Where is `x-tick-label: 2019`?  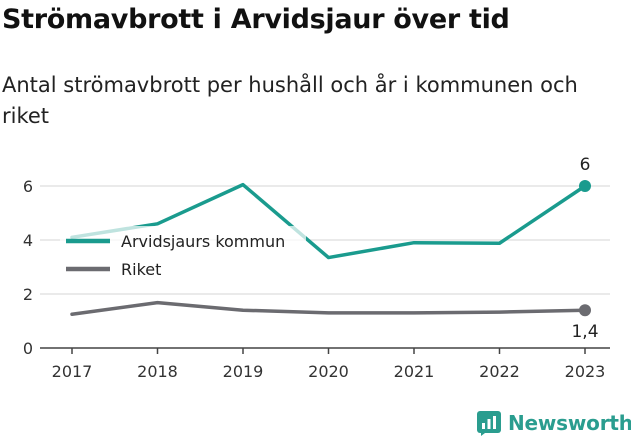 x-tick-label: 2019 is located at coordinates (243, 371).